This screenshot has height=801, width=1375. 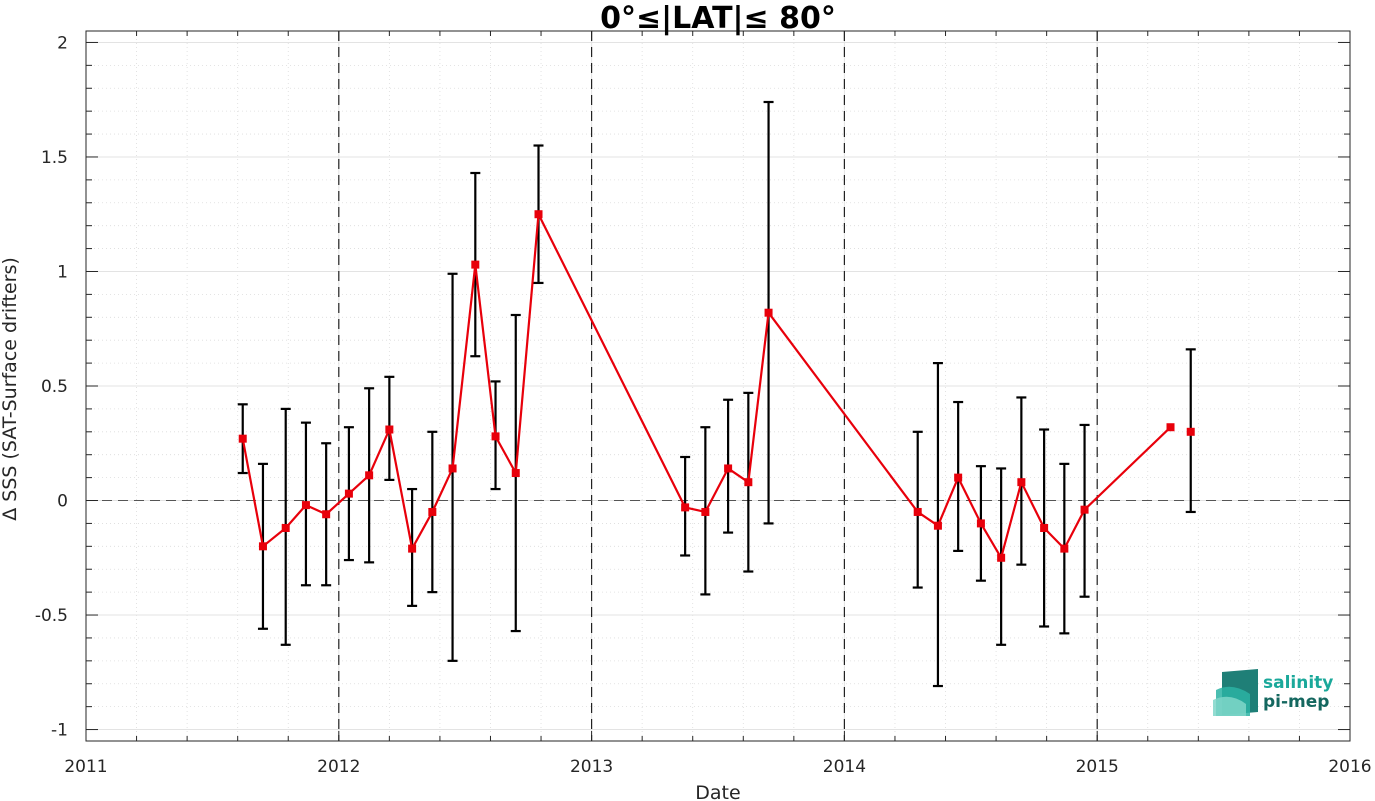 What do you see at coordinates (62, 502) in the screenshot?
I see `y-tick-label: 0` at bounding box center [62, 502].